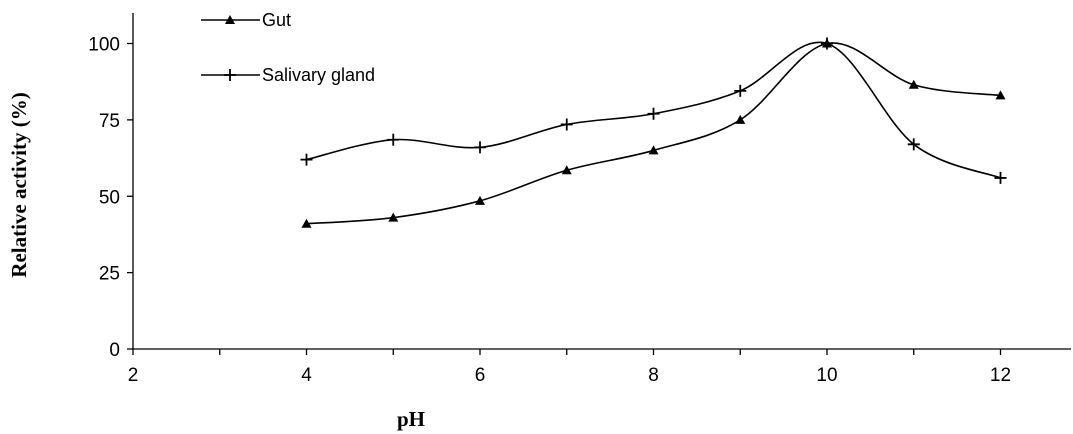  Describe the element at coordinates (114, 350) in the screenshot. I see `y-tick-label: 0` at that location.